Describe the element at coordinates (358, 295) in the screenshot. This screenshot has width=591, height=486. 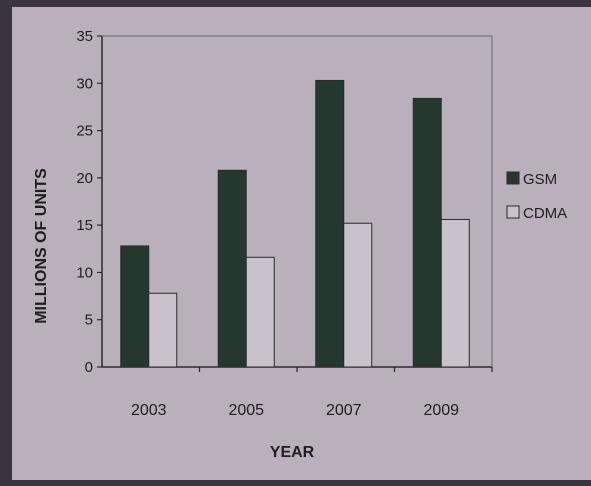
I see `bar-cdma-2007` at that location.